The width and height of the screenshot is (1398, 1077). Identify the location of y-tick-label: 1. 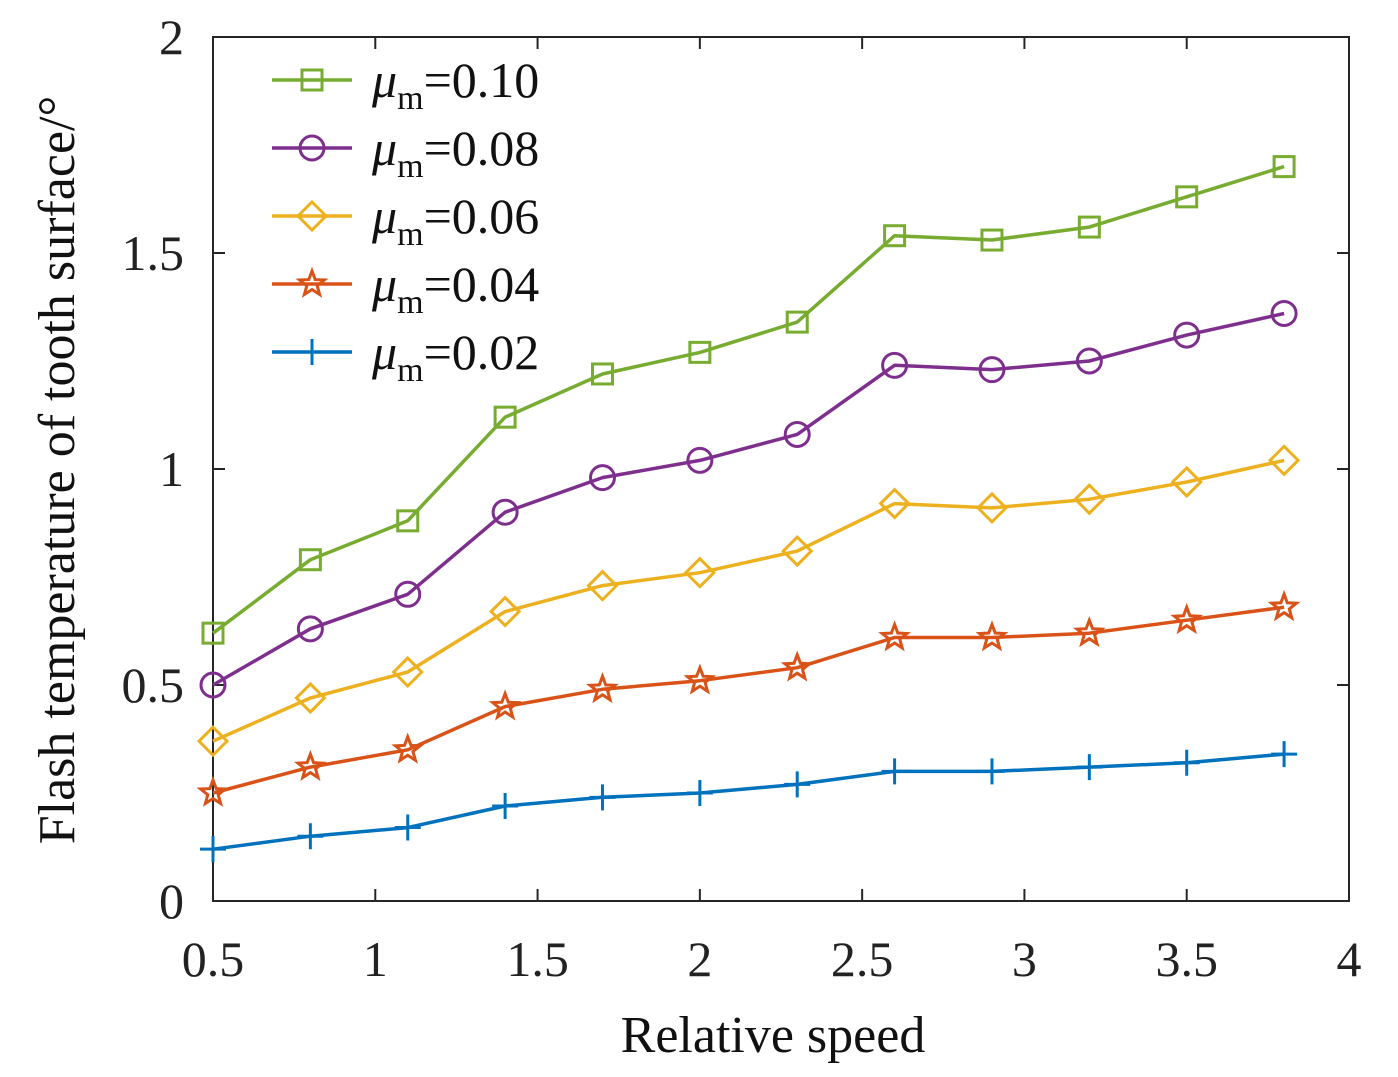
(171, 469).